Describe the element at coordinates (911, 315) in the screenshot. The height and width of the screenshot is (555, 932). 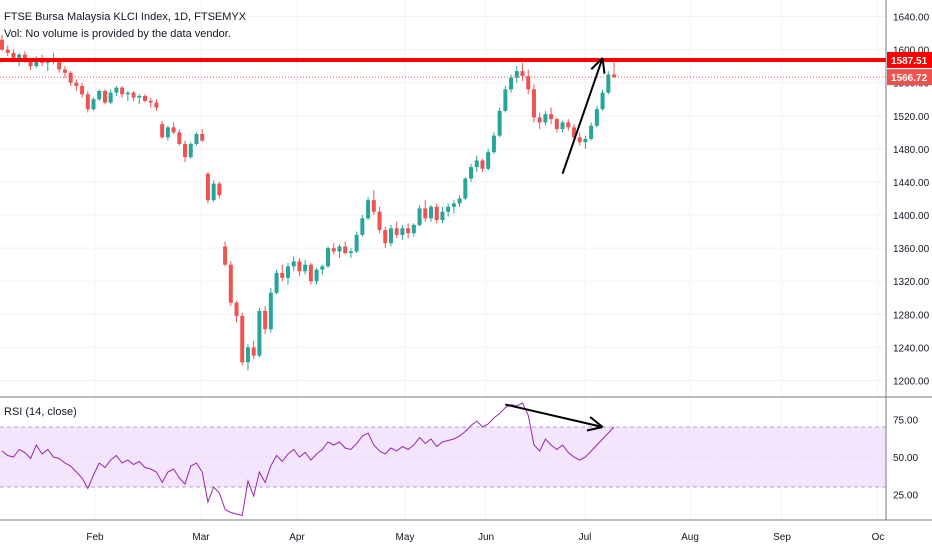
I see `price-tick-label: 1280.00` at that location.